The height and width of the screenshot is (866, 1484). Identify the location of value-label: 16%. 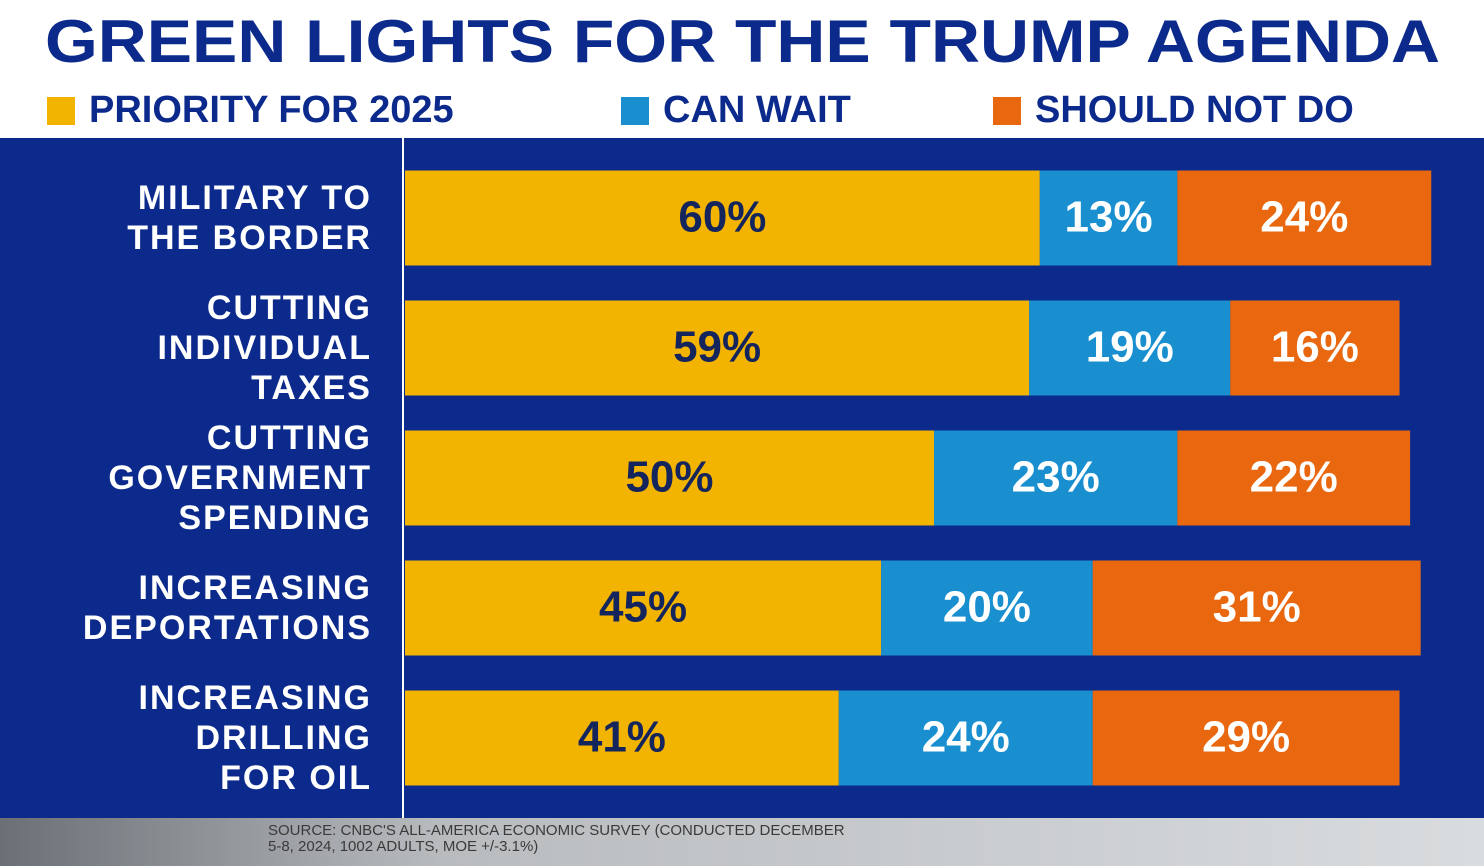
(1315, 347).